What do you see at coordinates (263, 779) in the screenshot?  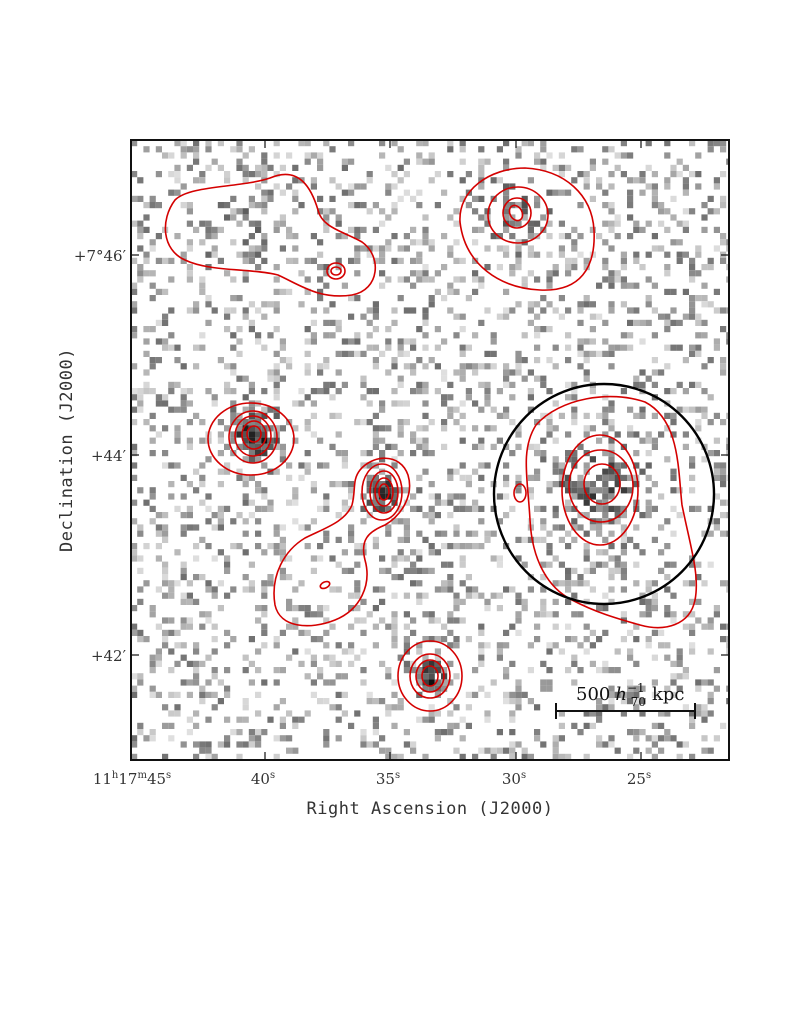 I see `x-tick-label-40: 40s` at bounding box center [263, 779].